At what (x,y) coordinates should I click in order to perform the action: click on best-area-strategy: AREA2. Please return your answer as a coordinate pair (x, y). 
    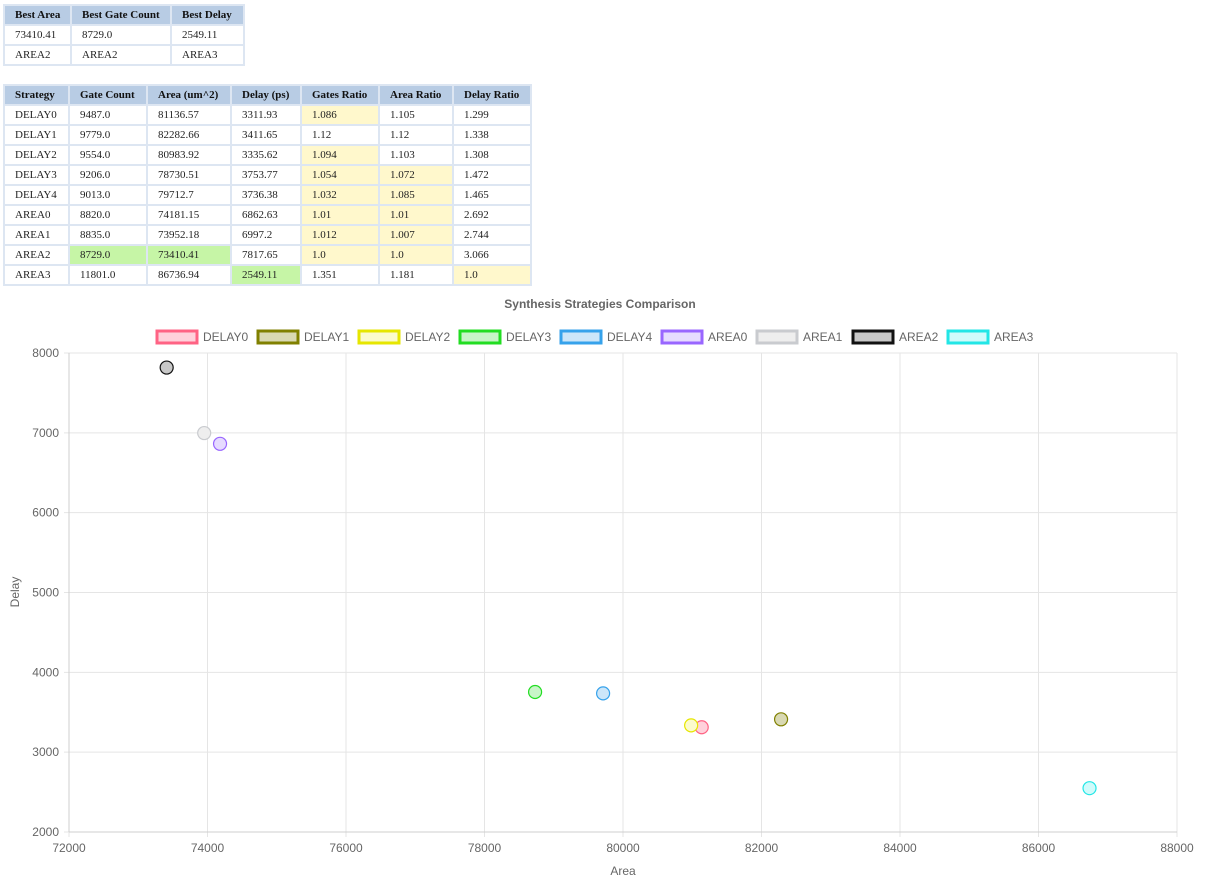
    Looking at the image, I should click on (37, 55).